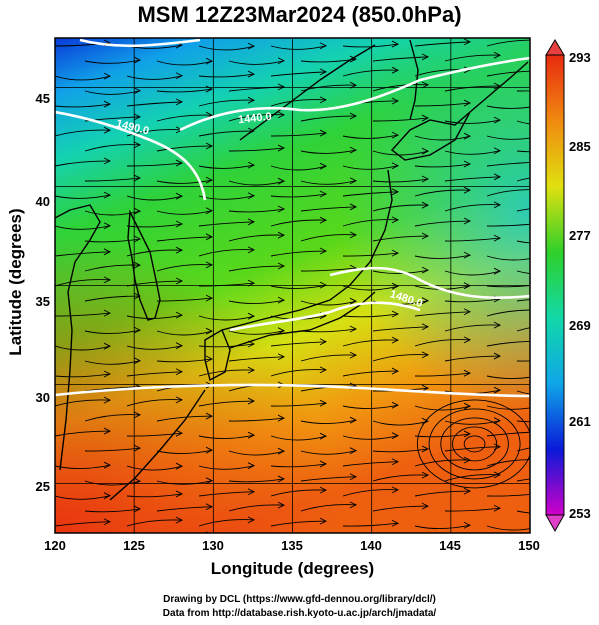 This screenshot has height=625, width=599. I want to click on contour-warm, so click(292, 390).